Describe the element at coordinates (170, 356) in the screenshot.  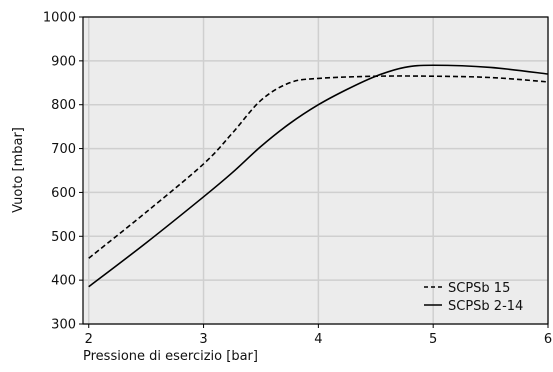
I see `x-axis-label: Pressione di esercizio [bar]` at that location.